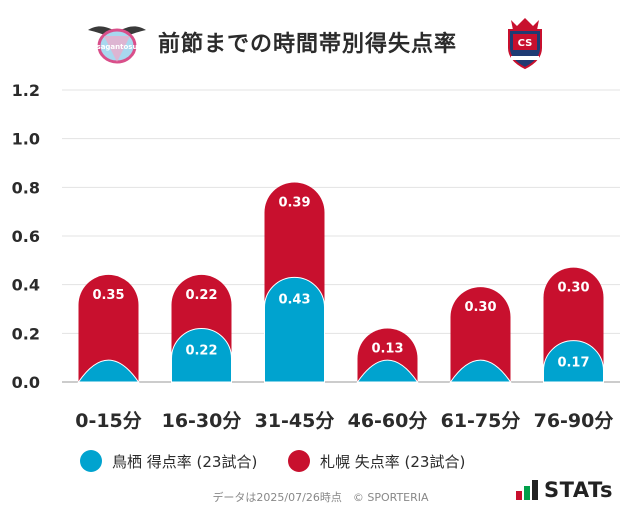 This screenshot has height=508, width=641. I want to click on legend-item-tosu: 鳥栖 得点率 (23試合), so click(168, 461).